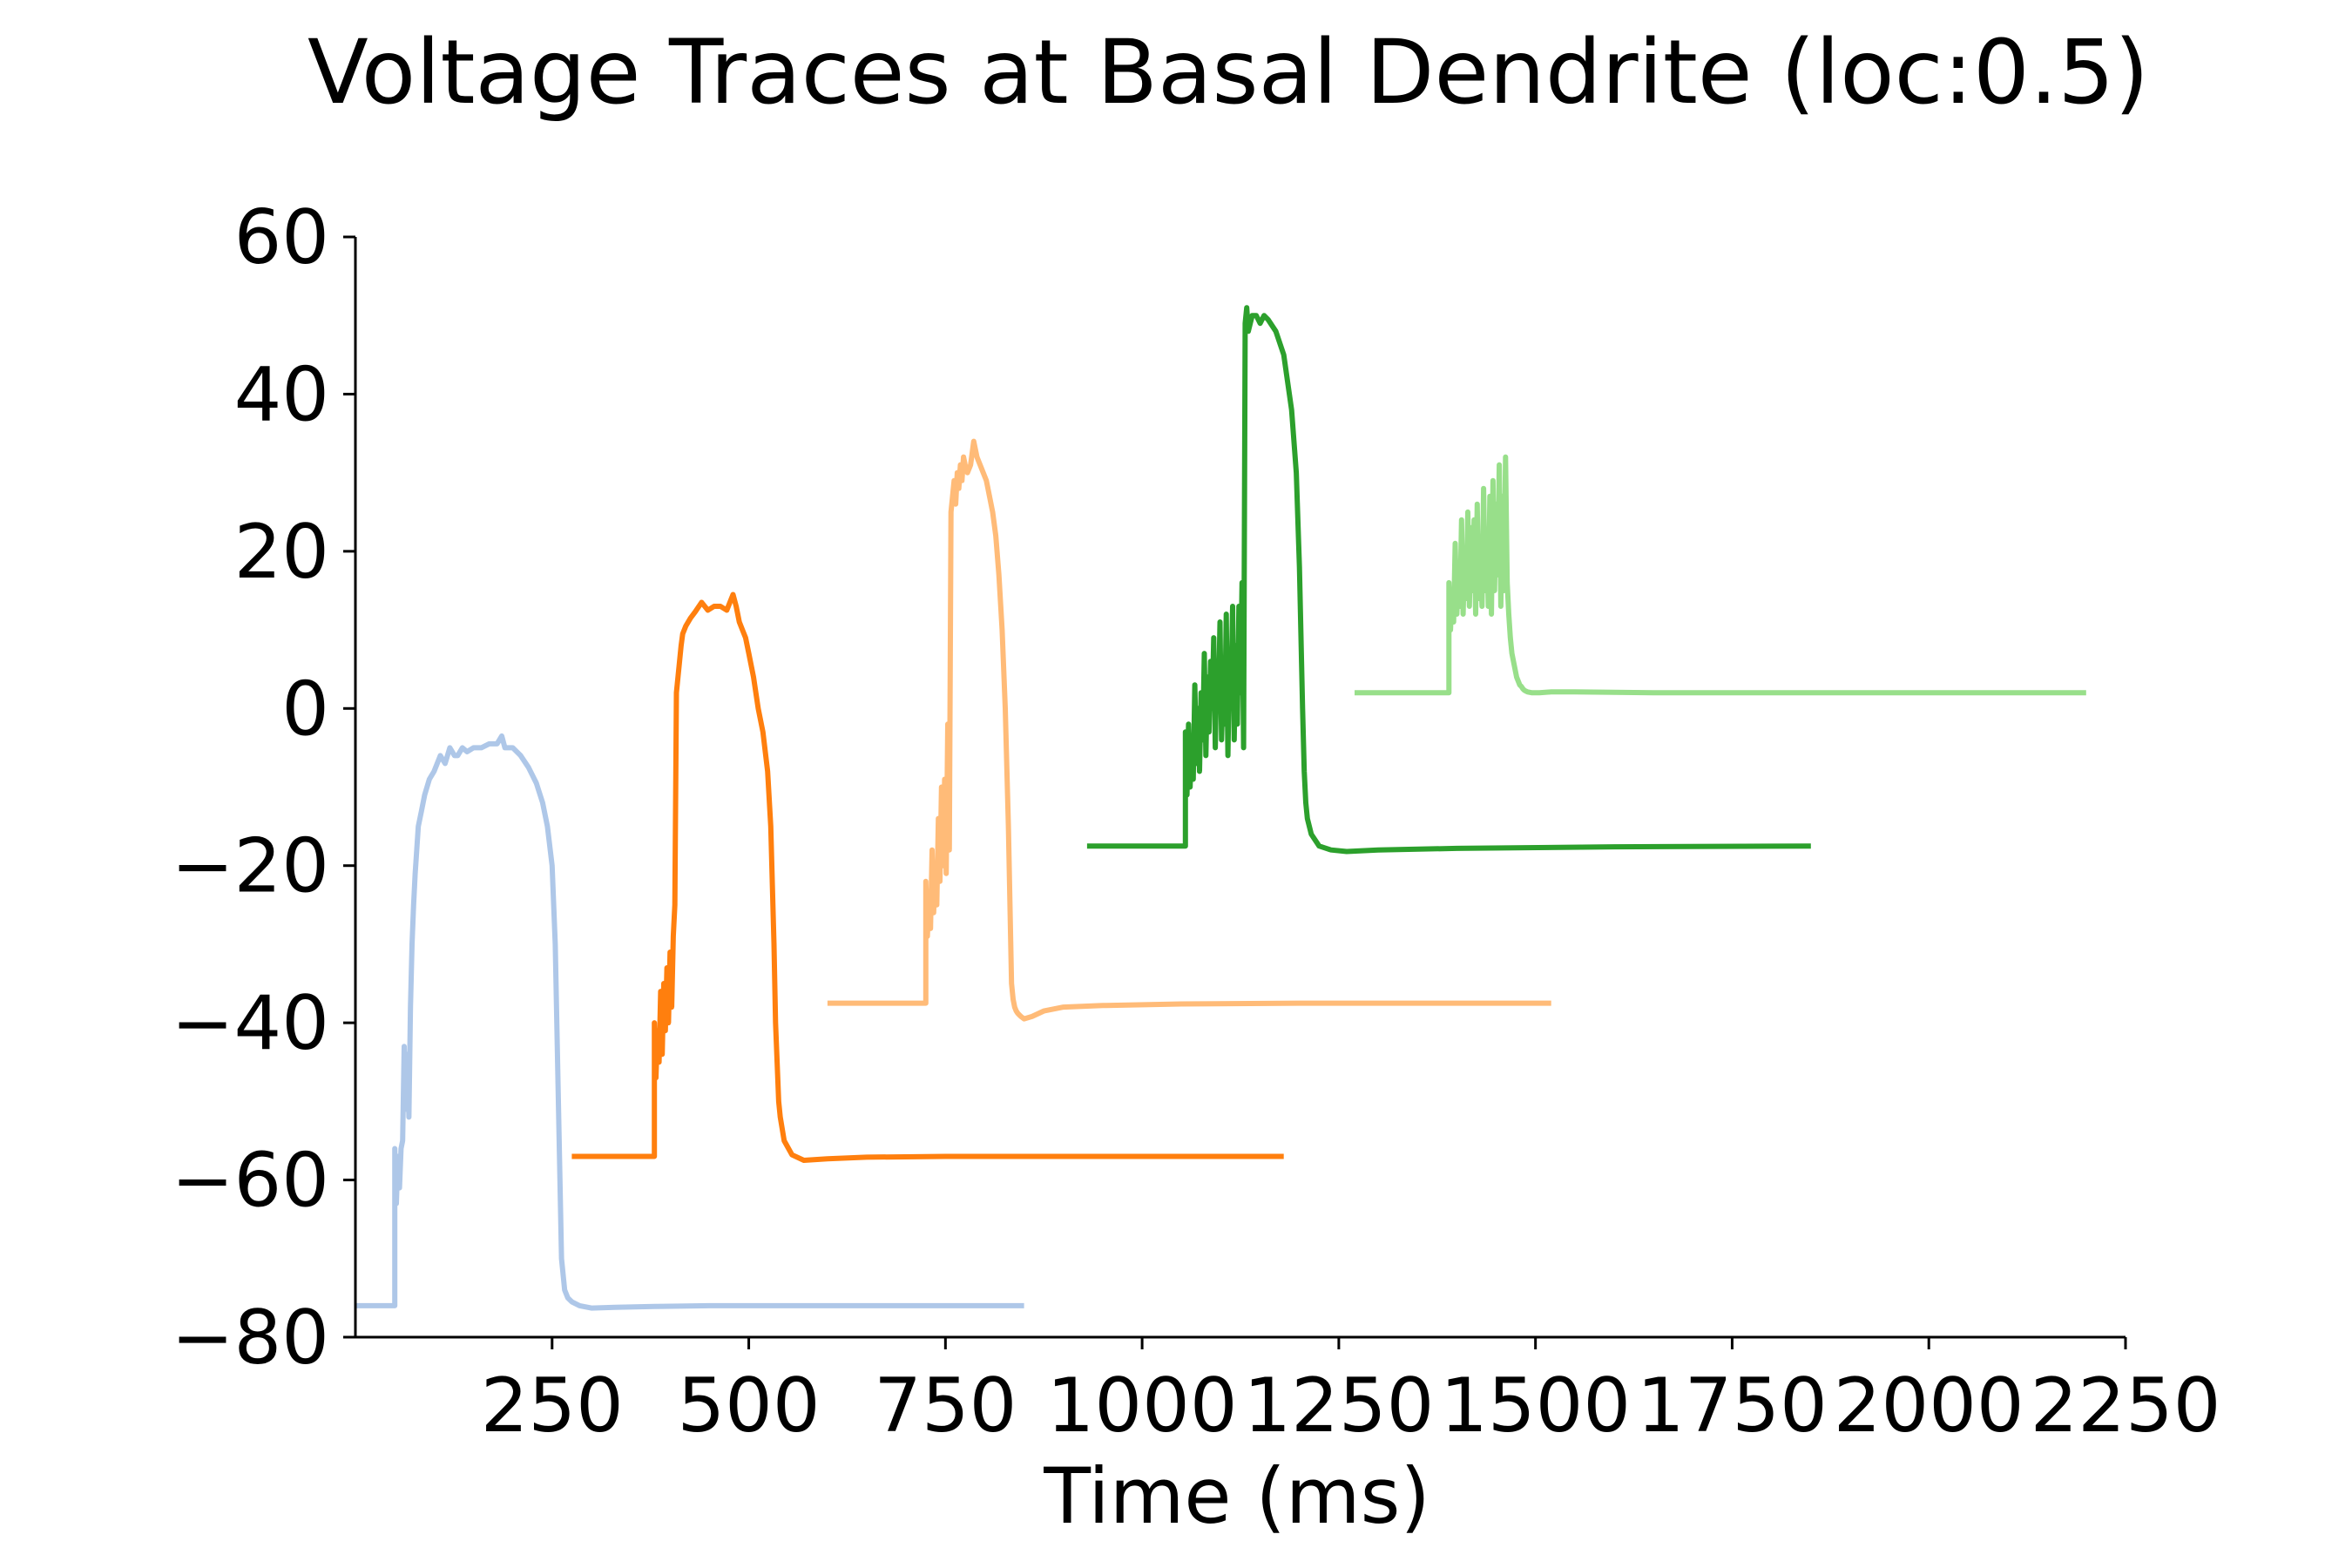  What do you see at coordinates (251, 866) in the screenshot?
I see `y-tick-label: −20` at bounding box center [251, 866].